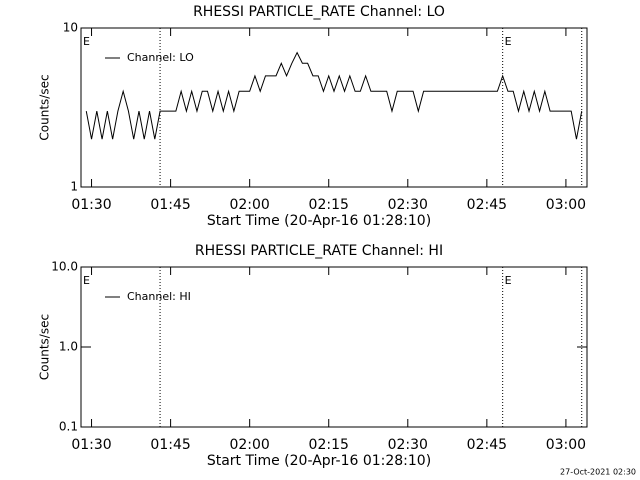  I want to click on y-tick-label: 10, so click(70, 28).